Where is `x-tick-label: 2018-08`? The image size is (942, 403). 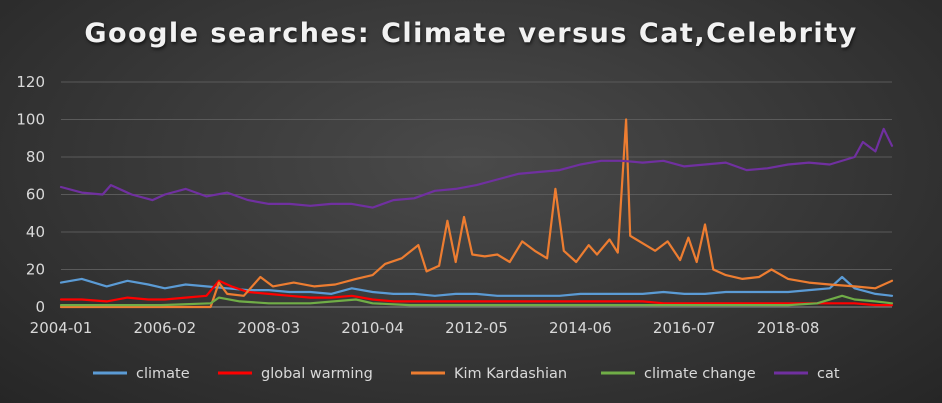
x-tick-label: 2018-08 is located at coordinates (788, 328).